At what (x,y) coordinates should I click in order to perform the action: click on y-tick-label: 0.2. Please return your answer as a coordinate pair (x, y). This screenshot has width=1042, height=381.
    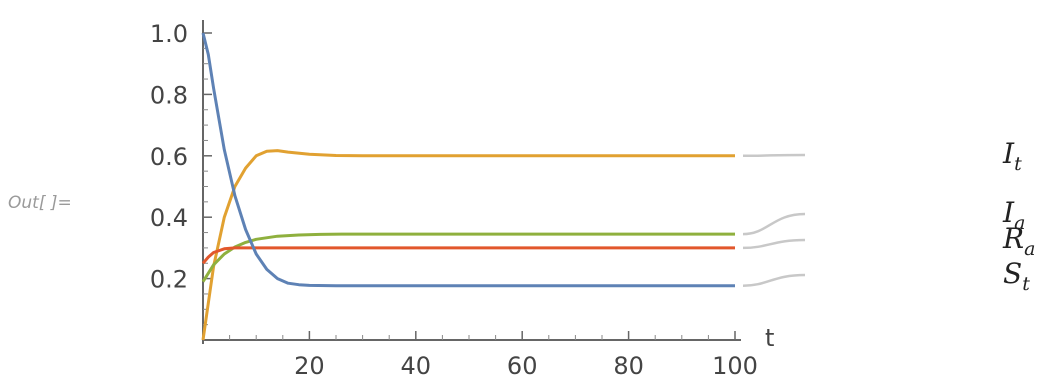
    Looking at the image, I should click on (169, 280).